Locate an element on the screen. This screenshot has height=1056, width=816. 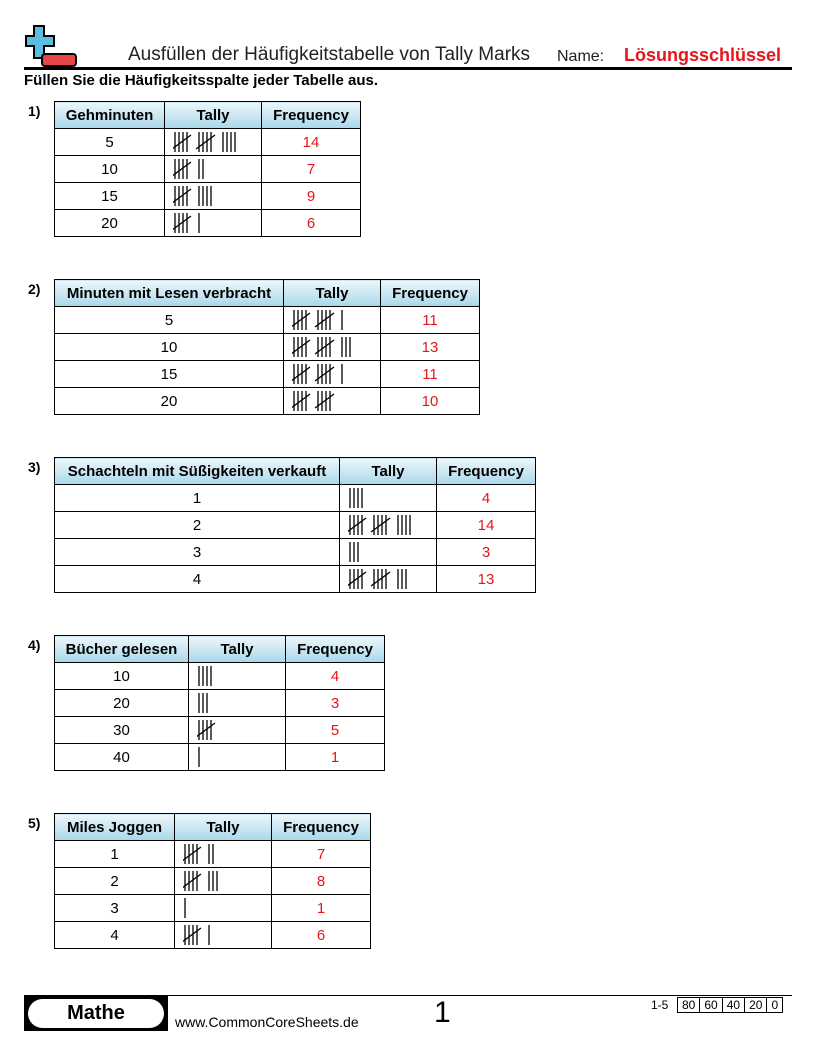
page-number: 1 is located at coordinates (442, 1012).